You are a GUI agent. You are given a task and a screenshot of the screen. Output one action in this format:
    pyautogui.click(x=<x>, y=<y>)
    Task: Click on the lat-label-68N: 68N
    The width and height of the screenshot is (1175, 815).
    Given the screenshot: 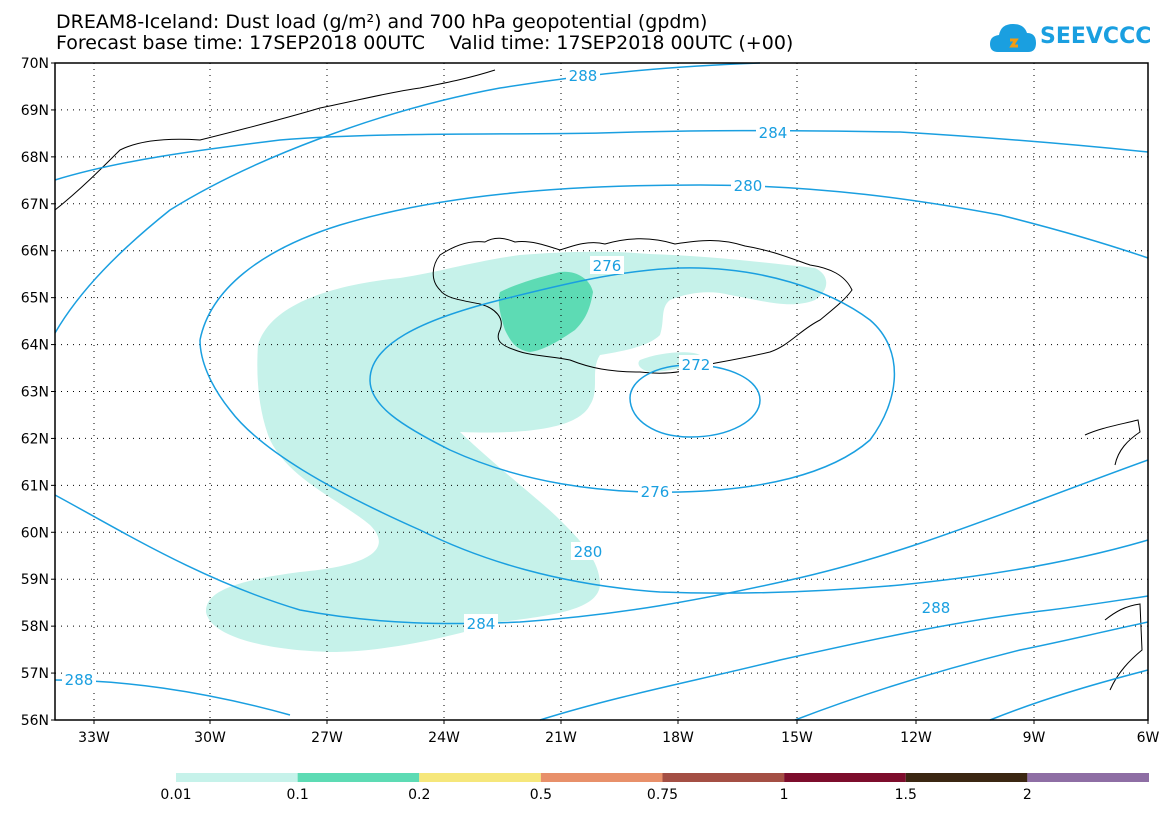 What is the action you would take?
    pyautogui.click(x=35, y=158)
    